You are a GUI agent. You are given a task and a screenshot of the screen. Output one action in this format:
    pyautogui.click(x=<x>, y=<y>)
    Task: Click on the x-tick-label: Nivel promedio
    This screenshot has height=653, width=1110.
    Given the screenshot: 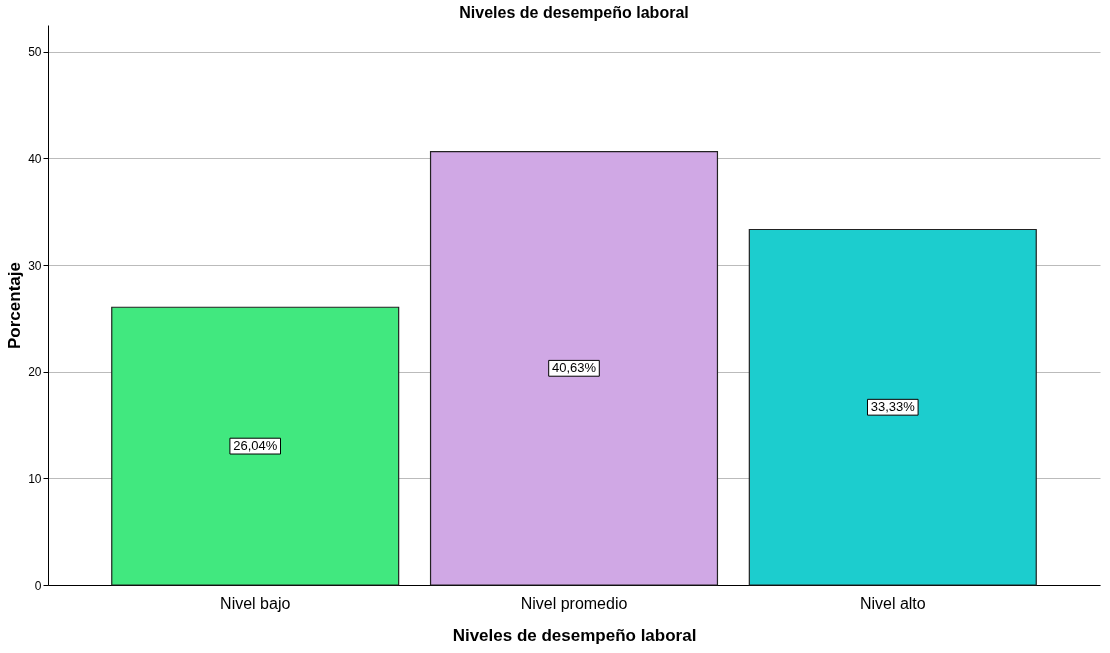 What is the action you would take?
    pyautogui.click(x=574, y=603)
    